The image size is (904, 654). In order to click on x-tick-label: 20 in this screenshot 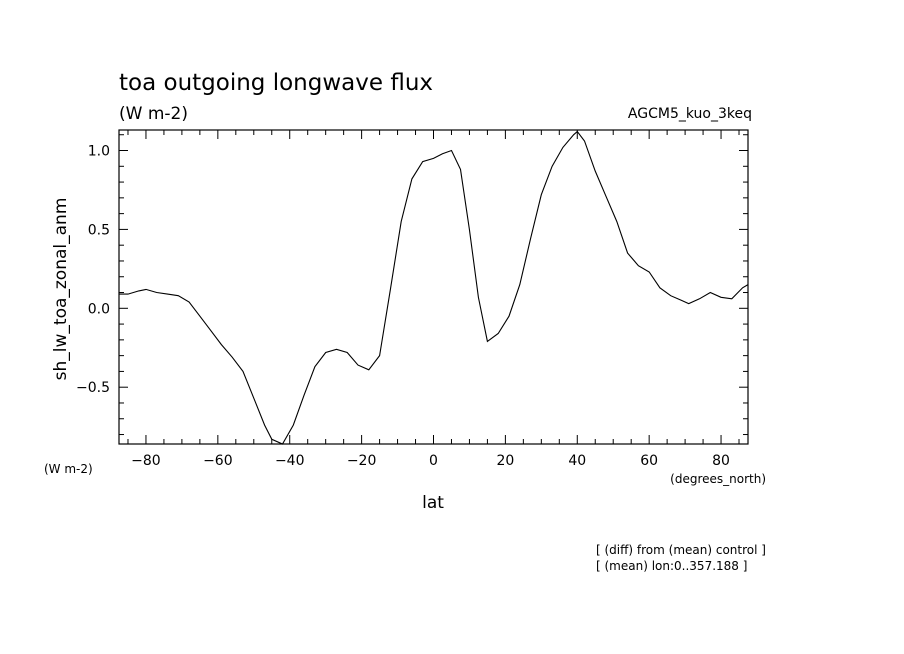, I will do `click(505, 461)`.